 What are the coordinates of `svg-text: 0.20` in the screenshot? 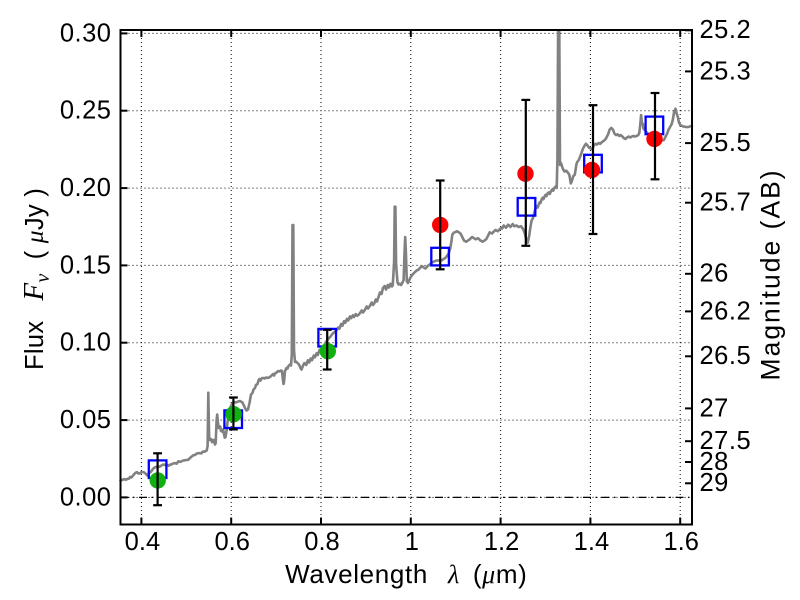 It's located at (86, 188).